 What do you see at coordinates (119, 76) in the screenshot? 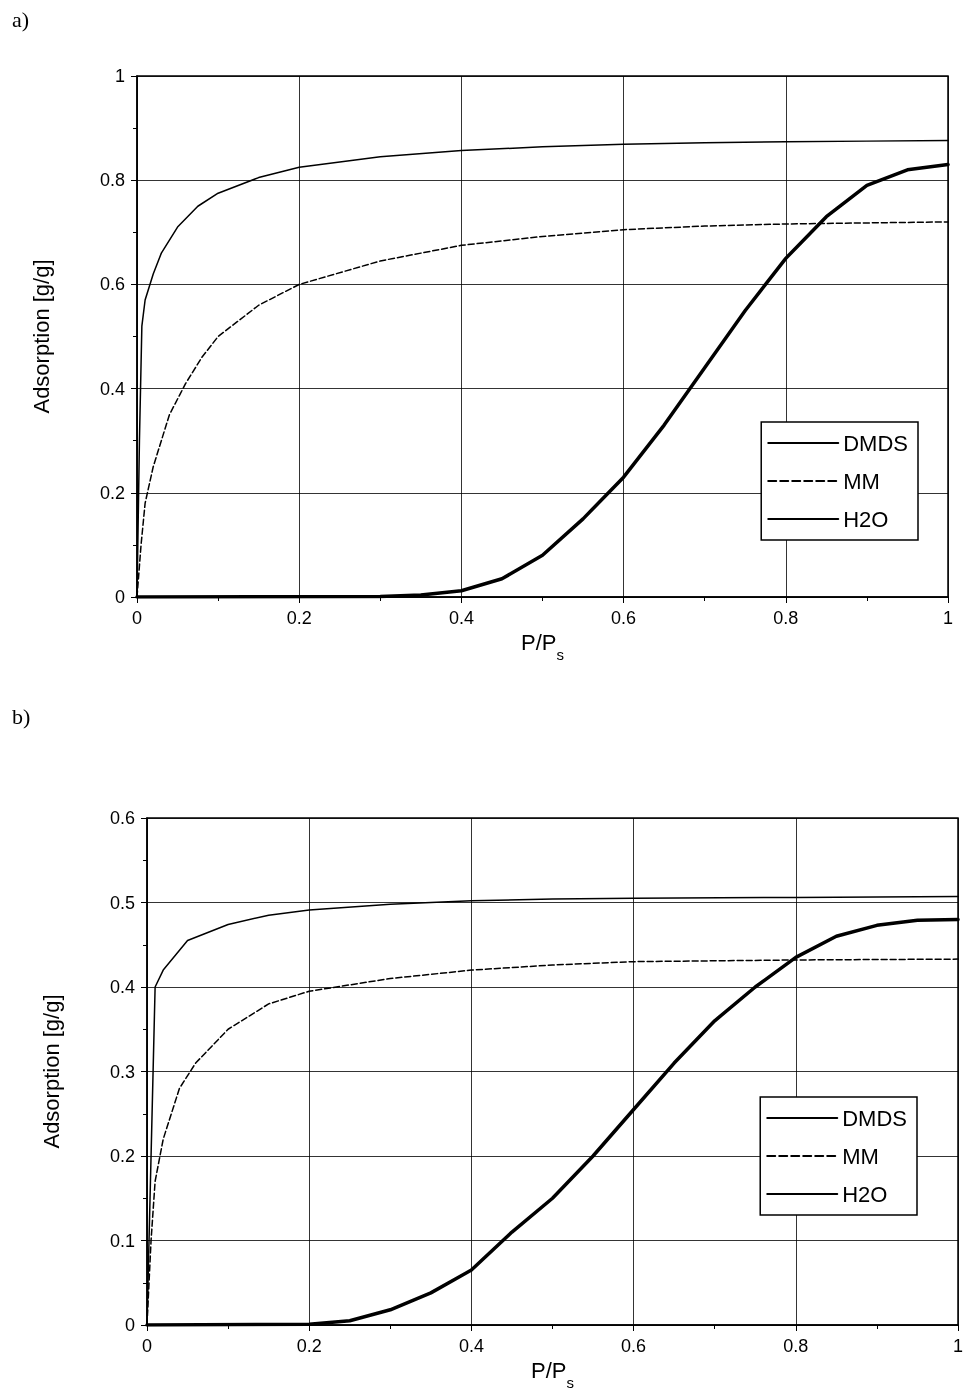
I see `y-tick-label: 1` at bounding box center [119, 76].